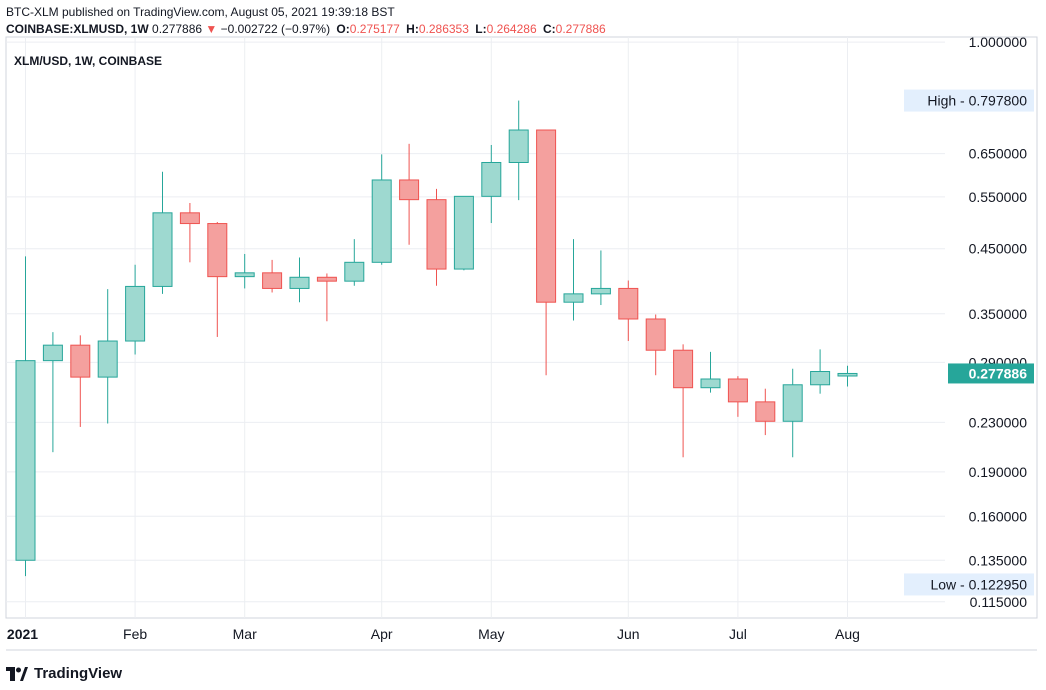 This screenshot has width=1046, height=690. I want to click on x-tick-label: Aug, so click(847, 634).